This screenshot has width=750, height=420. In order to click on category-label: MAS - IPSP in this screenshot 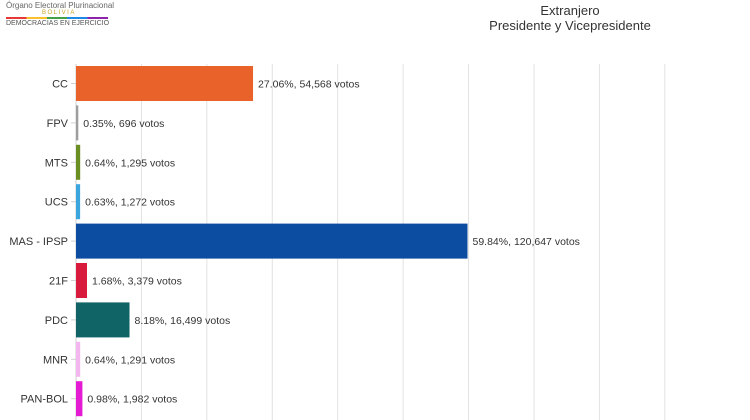, I will do `click(38, 242)`.